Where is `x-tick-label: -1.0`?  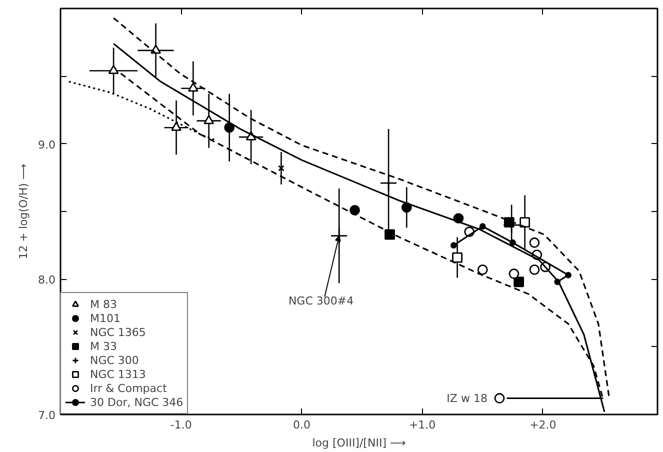 x-tick-label: -1.0 is located at coordinates (181, 425).